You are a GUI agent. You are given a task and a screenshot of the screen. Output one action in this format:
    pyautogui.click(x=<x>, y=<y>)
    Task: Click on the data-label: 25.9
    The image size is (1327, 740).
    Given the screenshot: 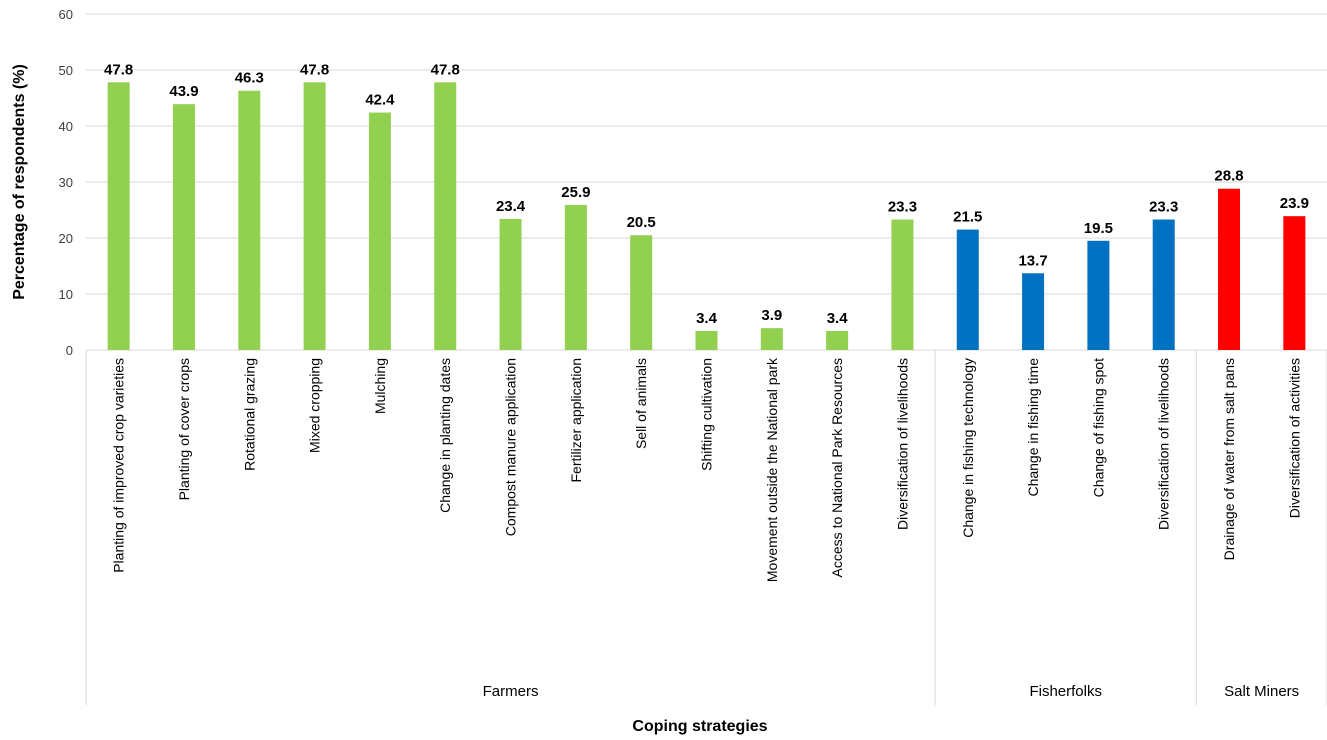 What is the action you would take?
    pyautogui.click(x=575, y=192)
    